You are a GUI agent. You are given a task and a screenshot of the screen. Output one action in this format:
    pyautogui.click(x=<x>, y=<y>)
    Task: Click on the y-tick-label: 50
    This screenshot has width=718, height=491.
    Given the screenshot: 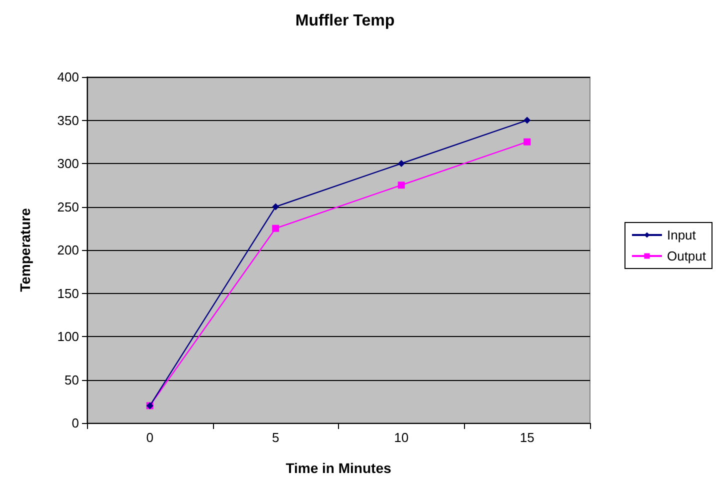 What is the action you would take?
    pyautogui.click(x=71, y=380)
    